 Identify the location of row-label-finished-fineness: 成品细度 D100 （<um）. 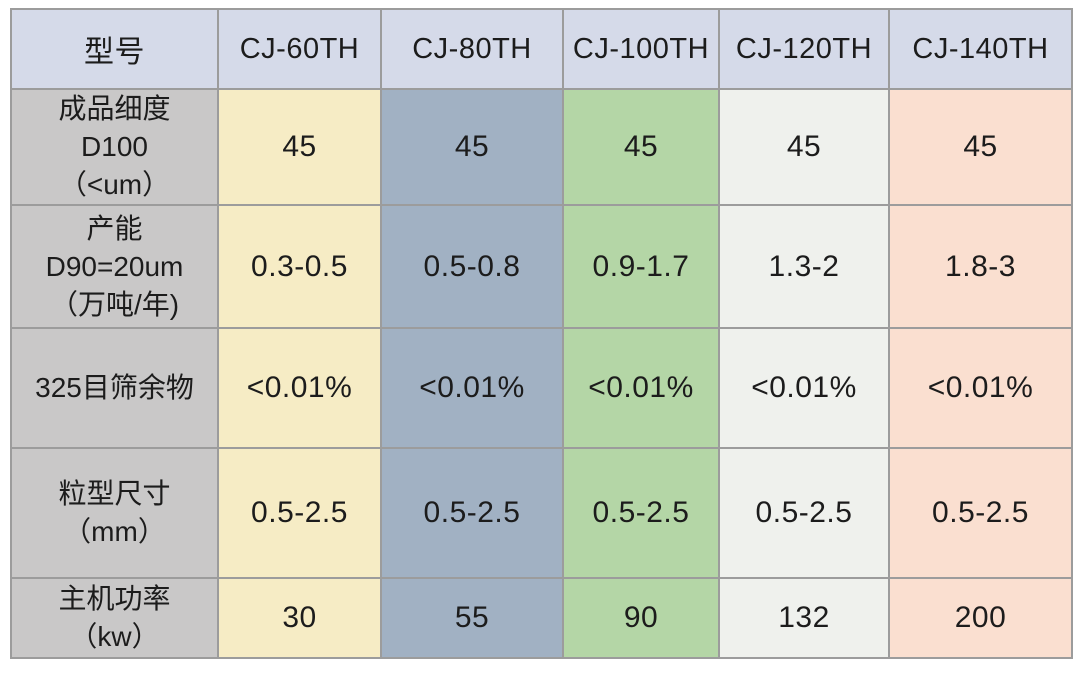
(114, 147).